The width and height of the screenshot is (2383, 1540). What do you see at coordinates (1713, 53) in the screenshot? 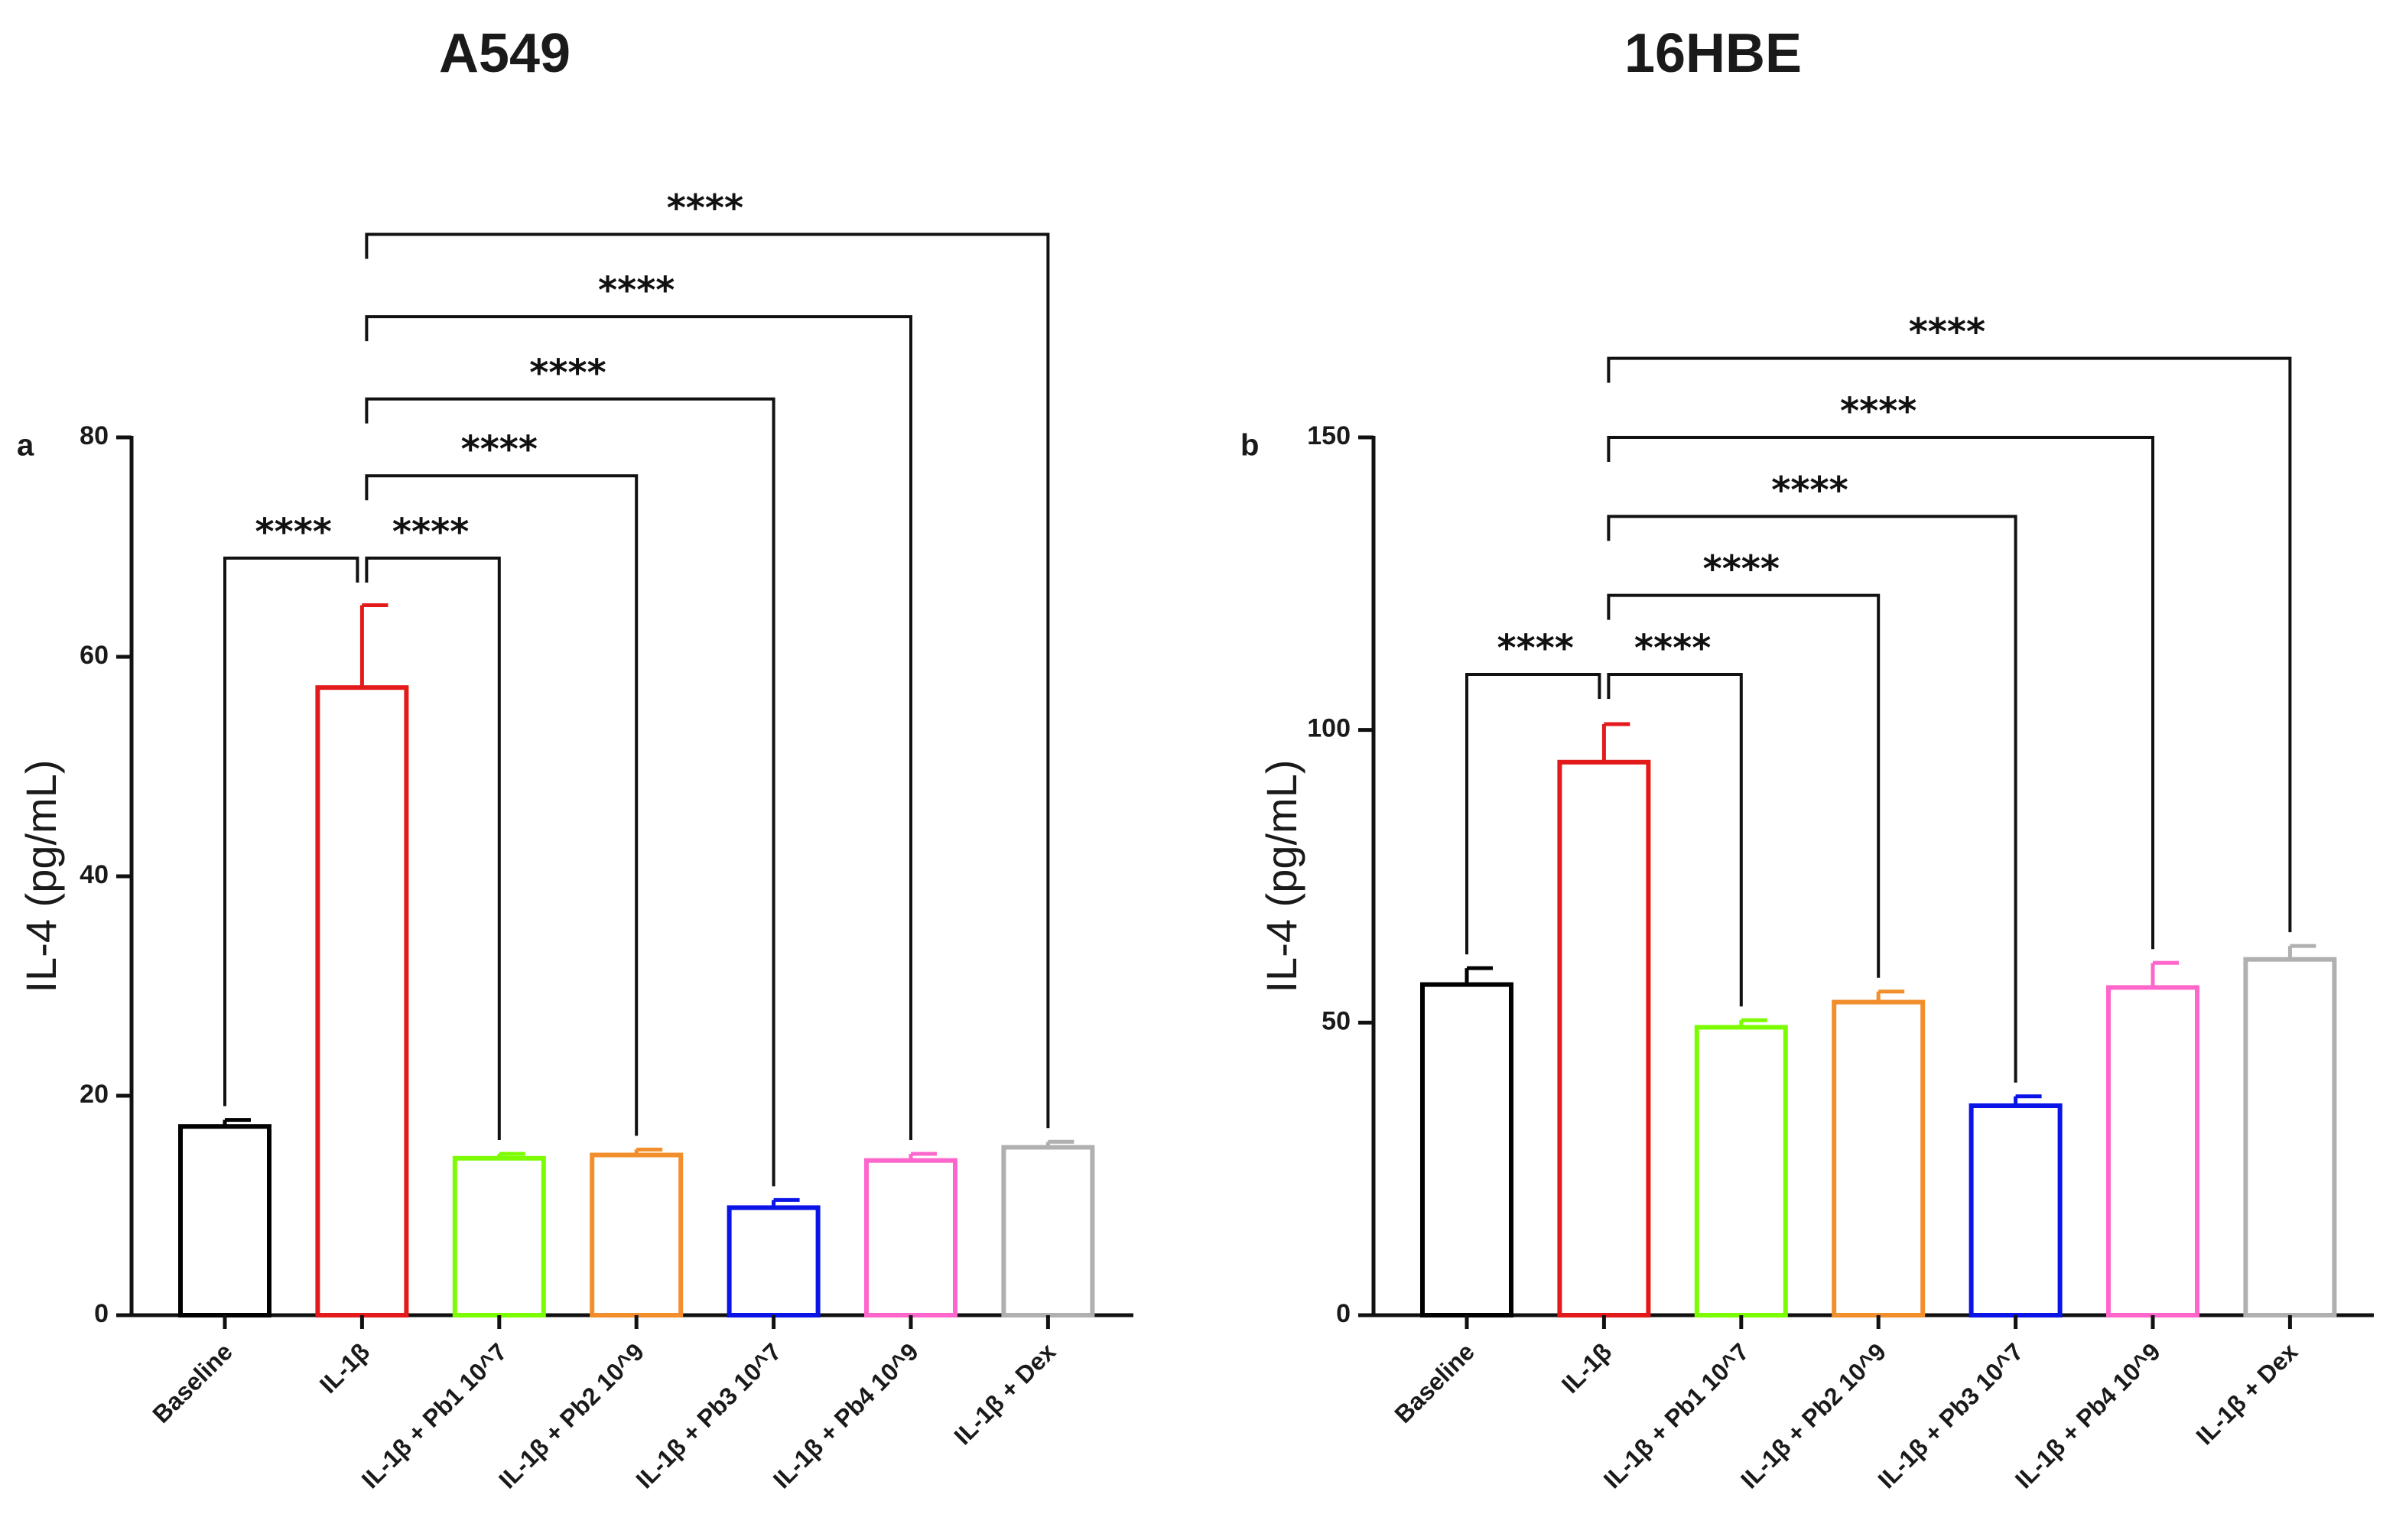
I see `chart-title: 16HBE` at bounding box center [1713, 53].